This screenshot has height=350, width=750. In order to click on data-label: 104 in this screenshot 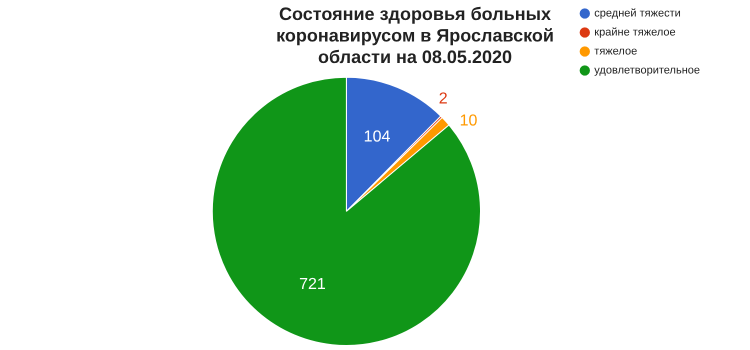, I will do `click(377, 137)`.